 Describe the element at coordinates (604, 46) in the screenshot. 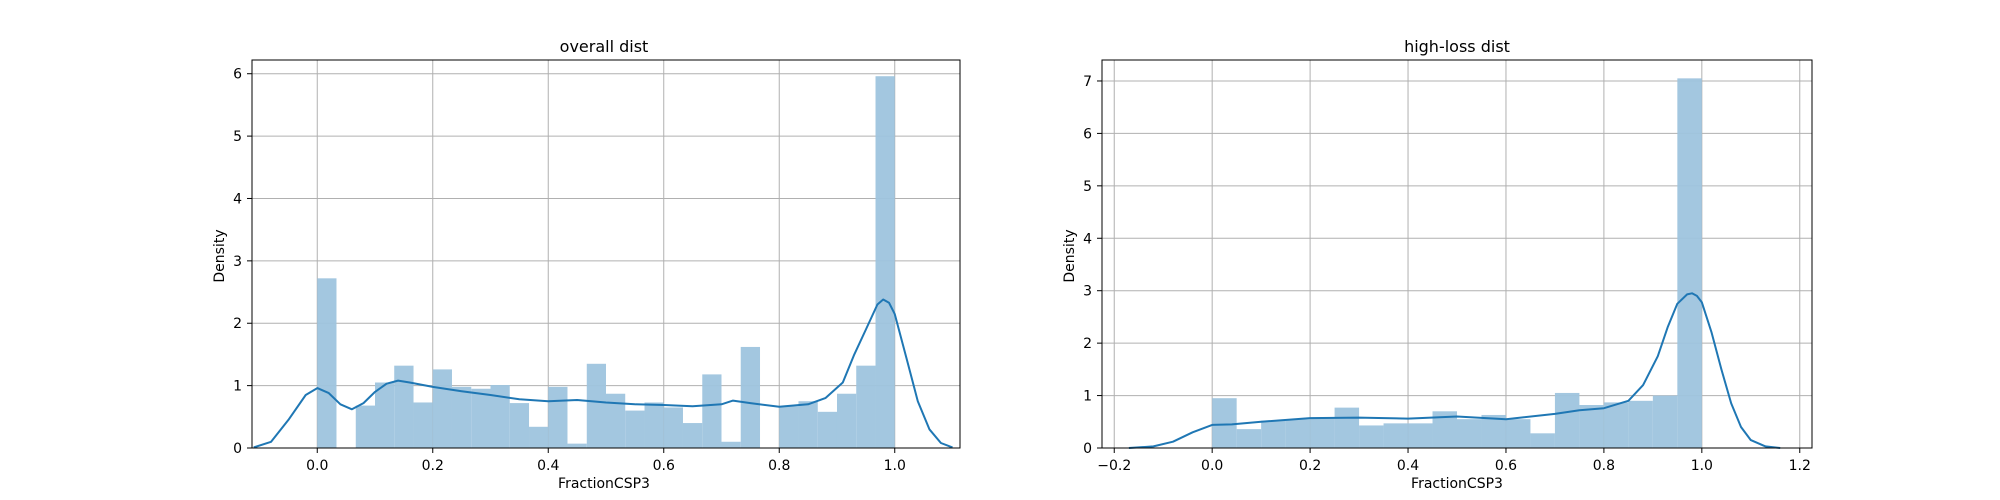

I see `chart-title: overall dist` at that location.